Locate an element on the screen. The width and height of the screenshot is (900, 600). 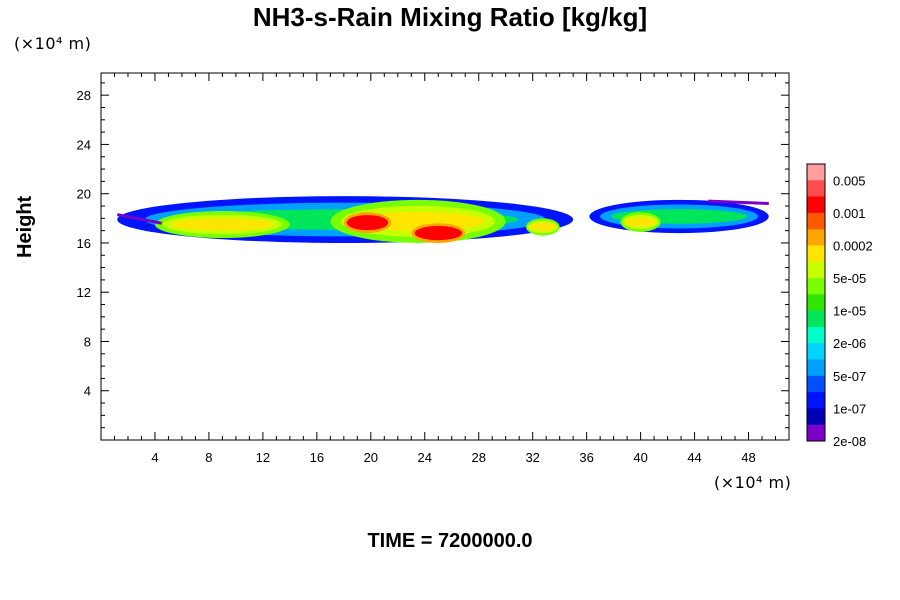
y-tick-label: 24 is located at coordinates (84, 144).